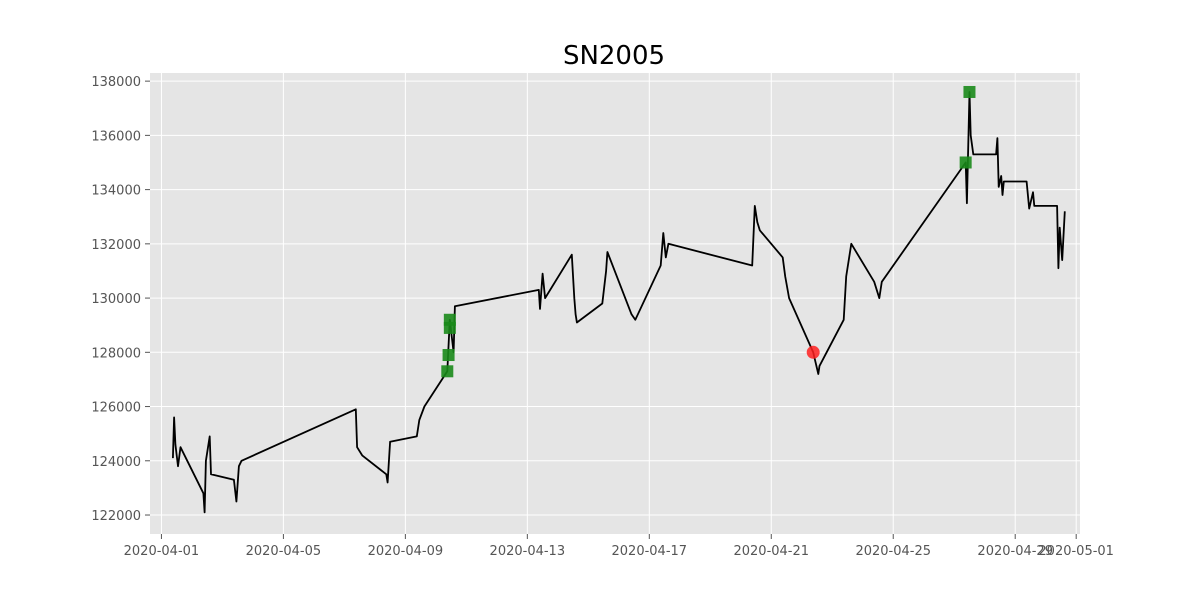 This screenshot has width=1200, height=600. I want to click on y-tick-label: 128000, so click(116, 353).